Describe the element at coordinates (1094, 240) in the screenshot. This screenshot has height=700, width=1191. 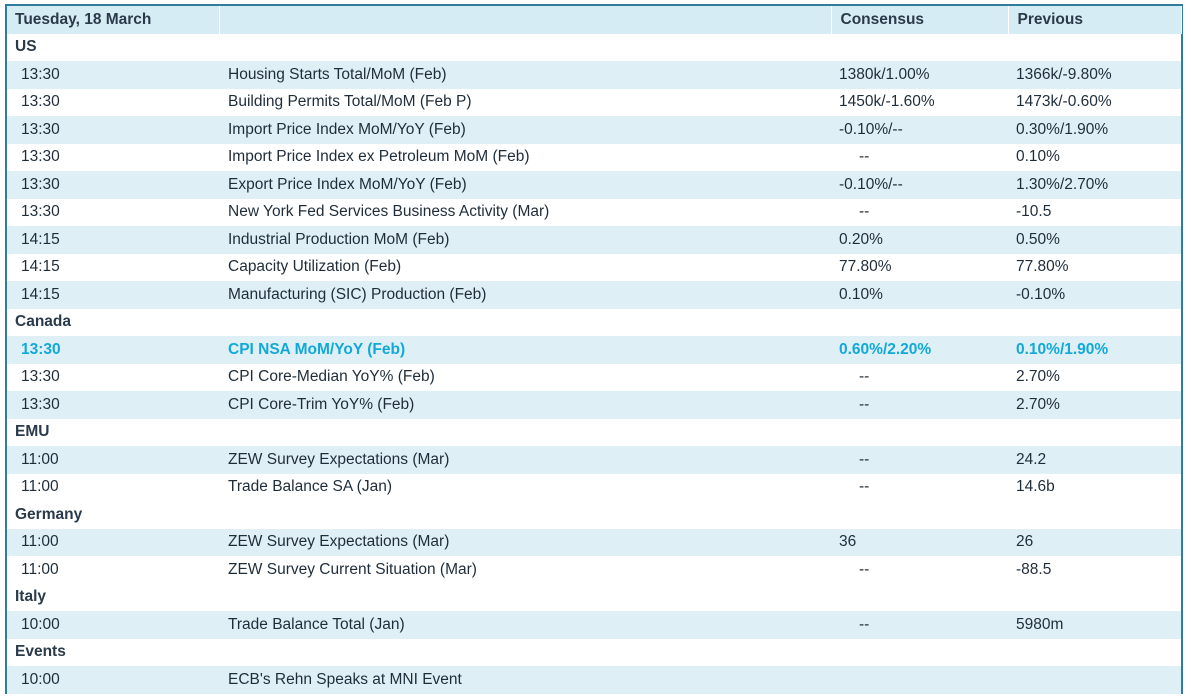
I see `previous-value: 0.50%` at that location.